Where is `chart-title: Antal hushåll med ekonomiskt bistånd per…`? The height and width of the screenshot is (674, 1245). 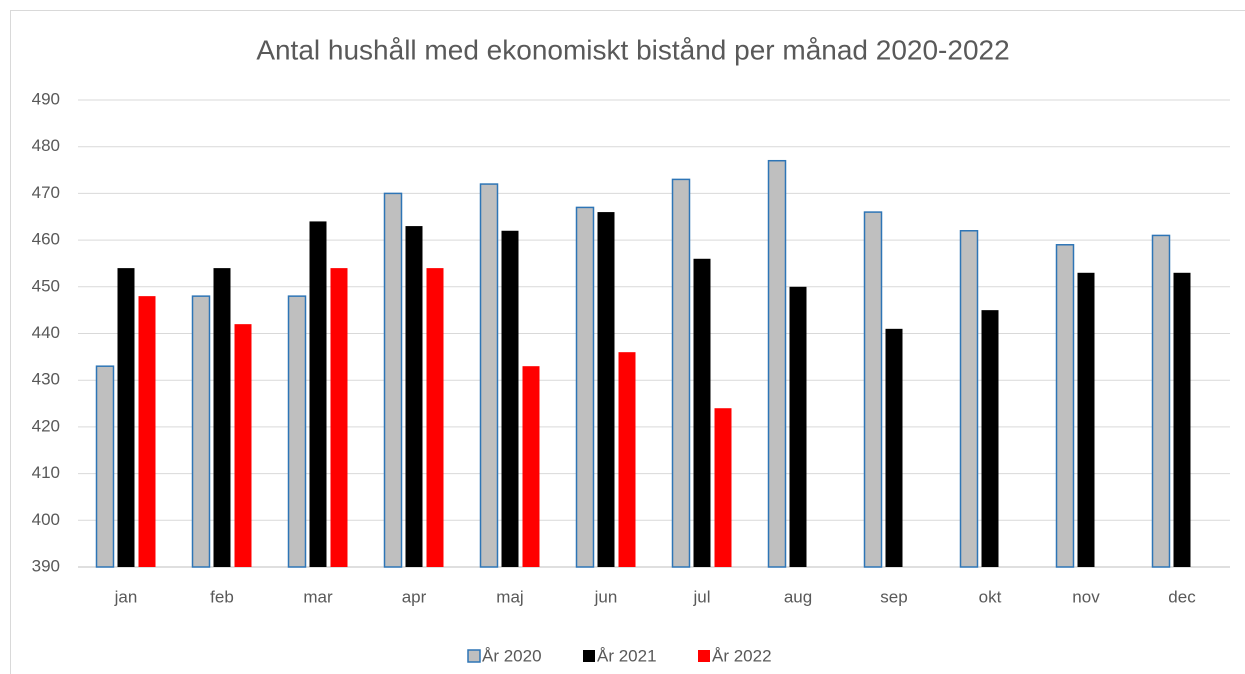 chart-title: Antal hushåll med ekonomiskt bistånd per… is located at coordinates (632, 49).